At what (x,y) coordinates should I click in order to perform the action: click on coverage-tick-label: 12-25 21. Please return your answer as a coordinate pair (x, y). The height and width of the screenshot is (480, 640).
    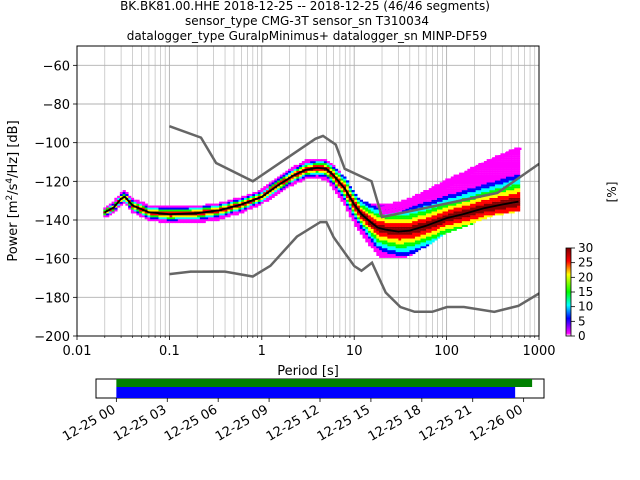
    Looking at the image, I should click on (446, 423).